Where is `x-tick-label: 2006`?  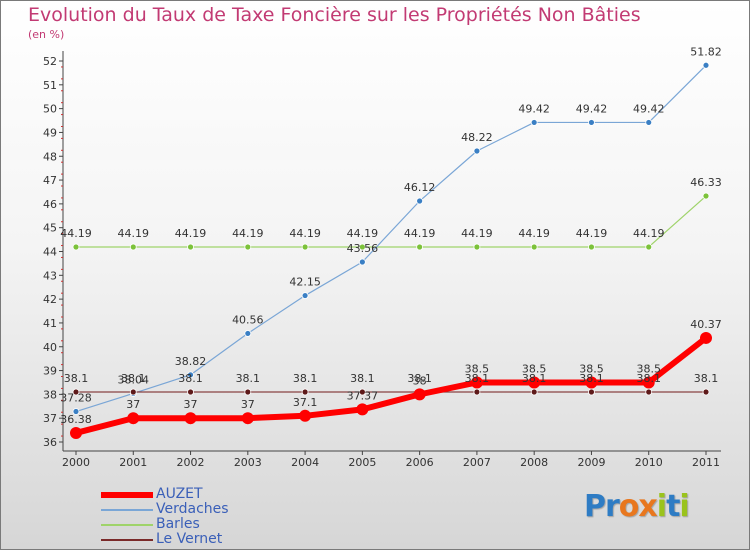 x-tick-label: 2006 is located at coordinates (420, 462).